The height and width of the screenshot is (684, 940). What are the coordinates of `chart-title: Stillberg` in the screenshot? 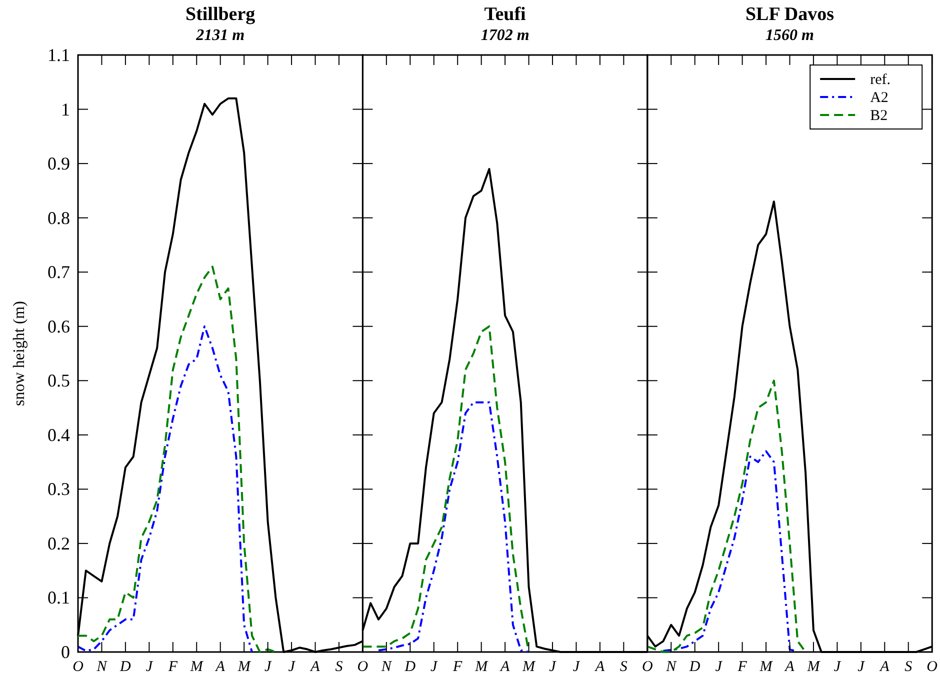 It's located at (221, 14).